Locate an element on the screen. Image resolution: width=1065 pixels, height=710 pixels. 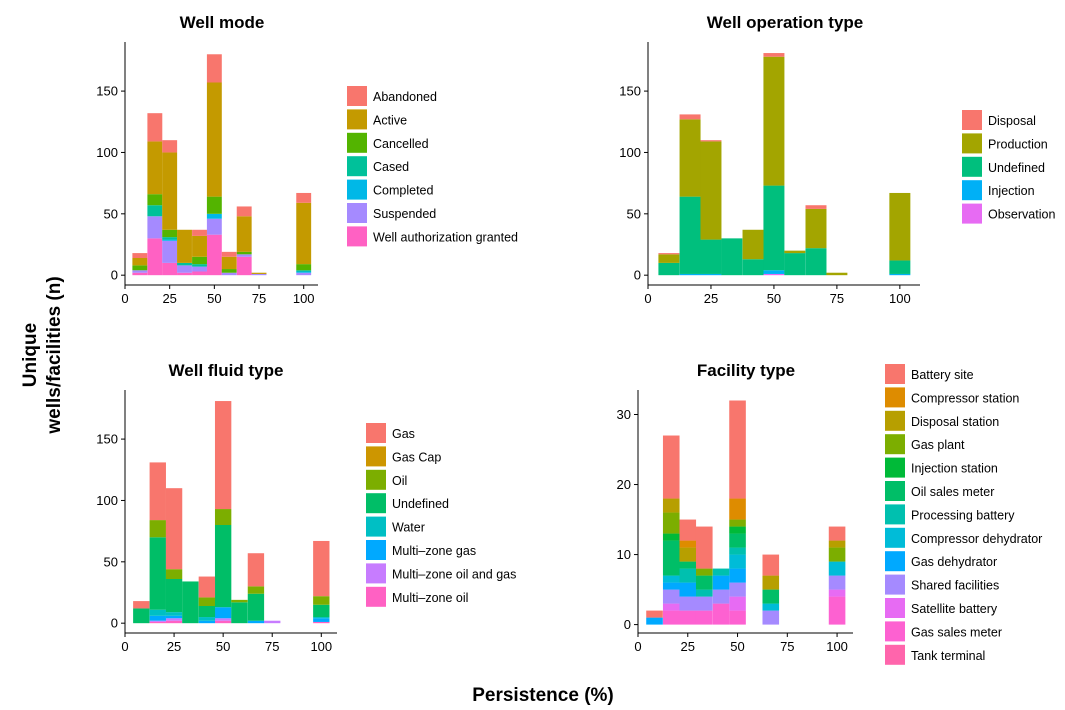
y-tick-label: 30 is located at coordinates (624, 414).